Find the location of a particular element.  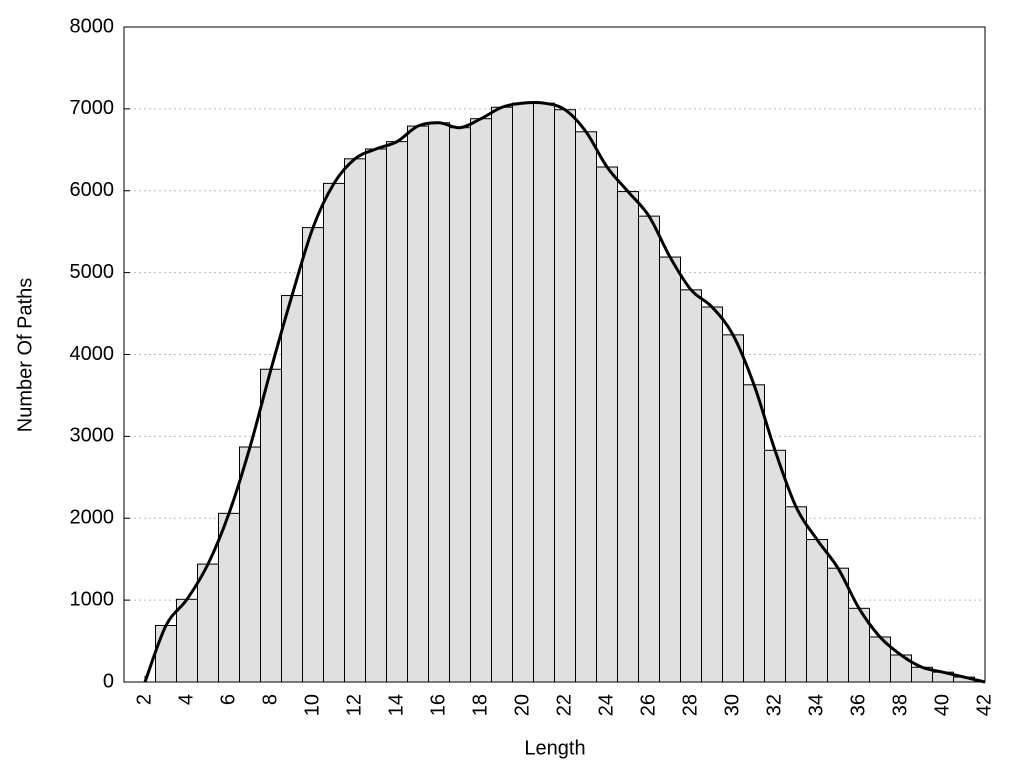

x-tick-label: 26 is located at coordinates (648, 705).